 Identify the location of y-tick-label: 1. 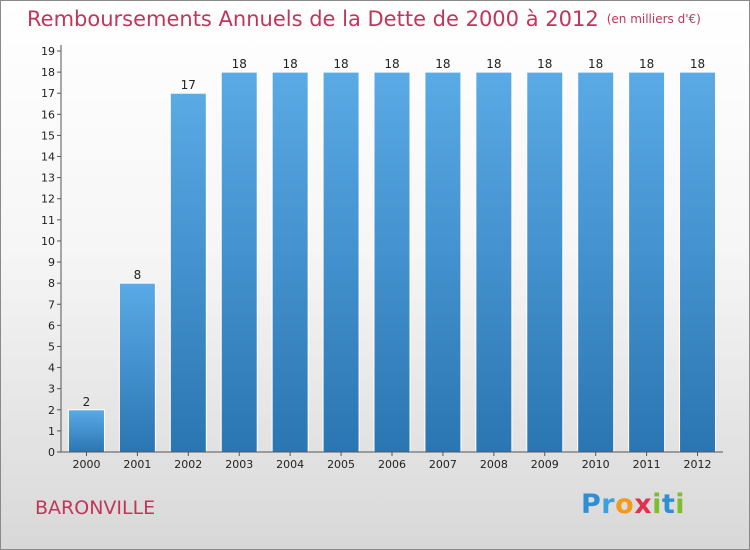
(51, 431).